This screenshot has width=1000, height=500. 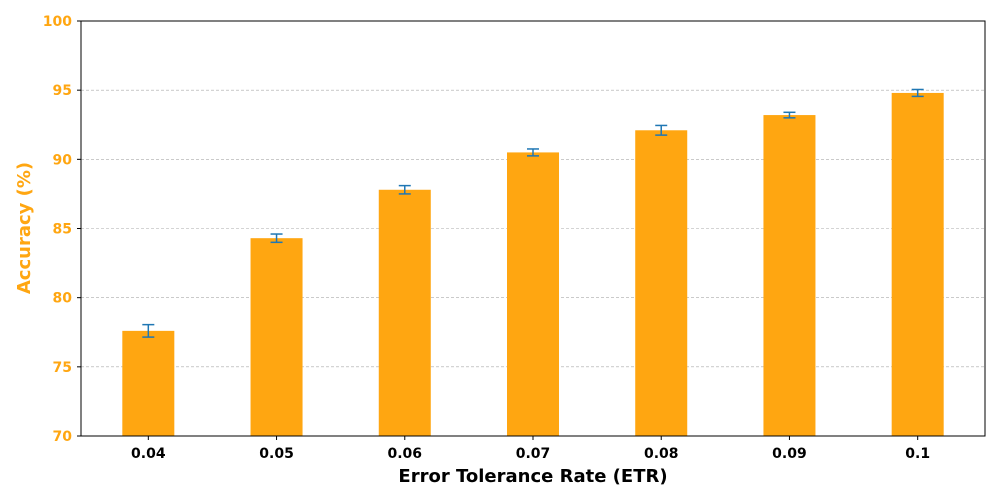 I want to click on y-tick-label: 100, so click(x=57, y=22).